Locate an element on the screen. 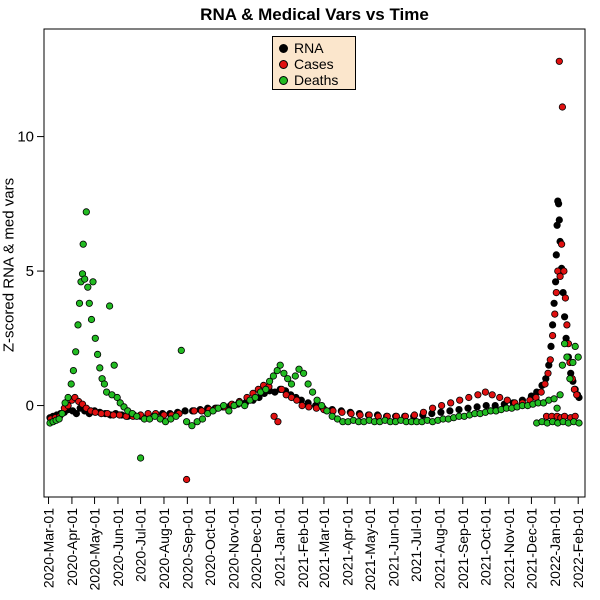 This screenshot has height=600, width=600. x-tick-label: 2020-Aug-01 is located at coordinates (164, 548).